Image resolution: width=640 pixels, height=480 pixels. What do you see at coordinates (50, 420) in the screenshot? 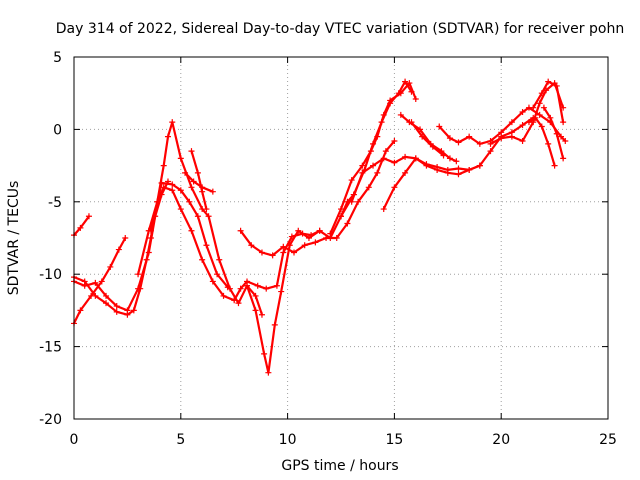
I see `y-tick-label-5: -20` at bounding box center [50, 420].